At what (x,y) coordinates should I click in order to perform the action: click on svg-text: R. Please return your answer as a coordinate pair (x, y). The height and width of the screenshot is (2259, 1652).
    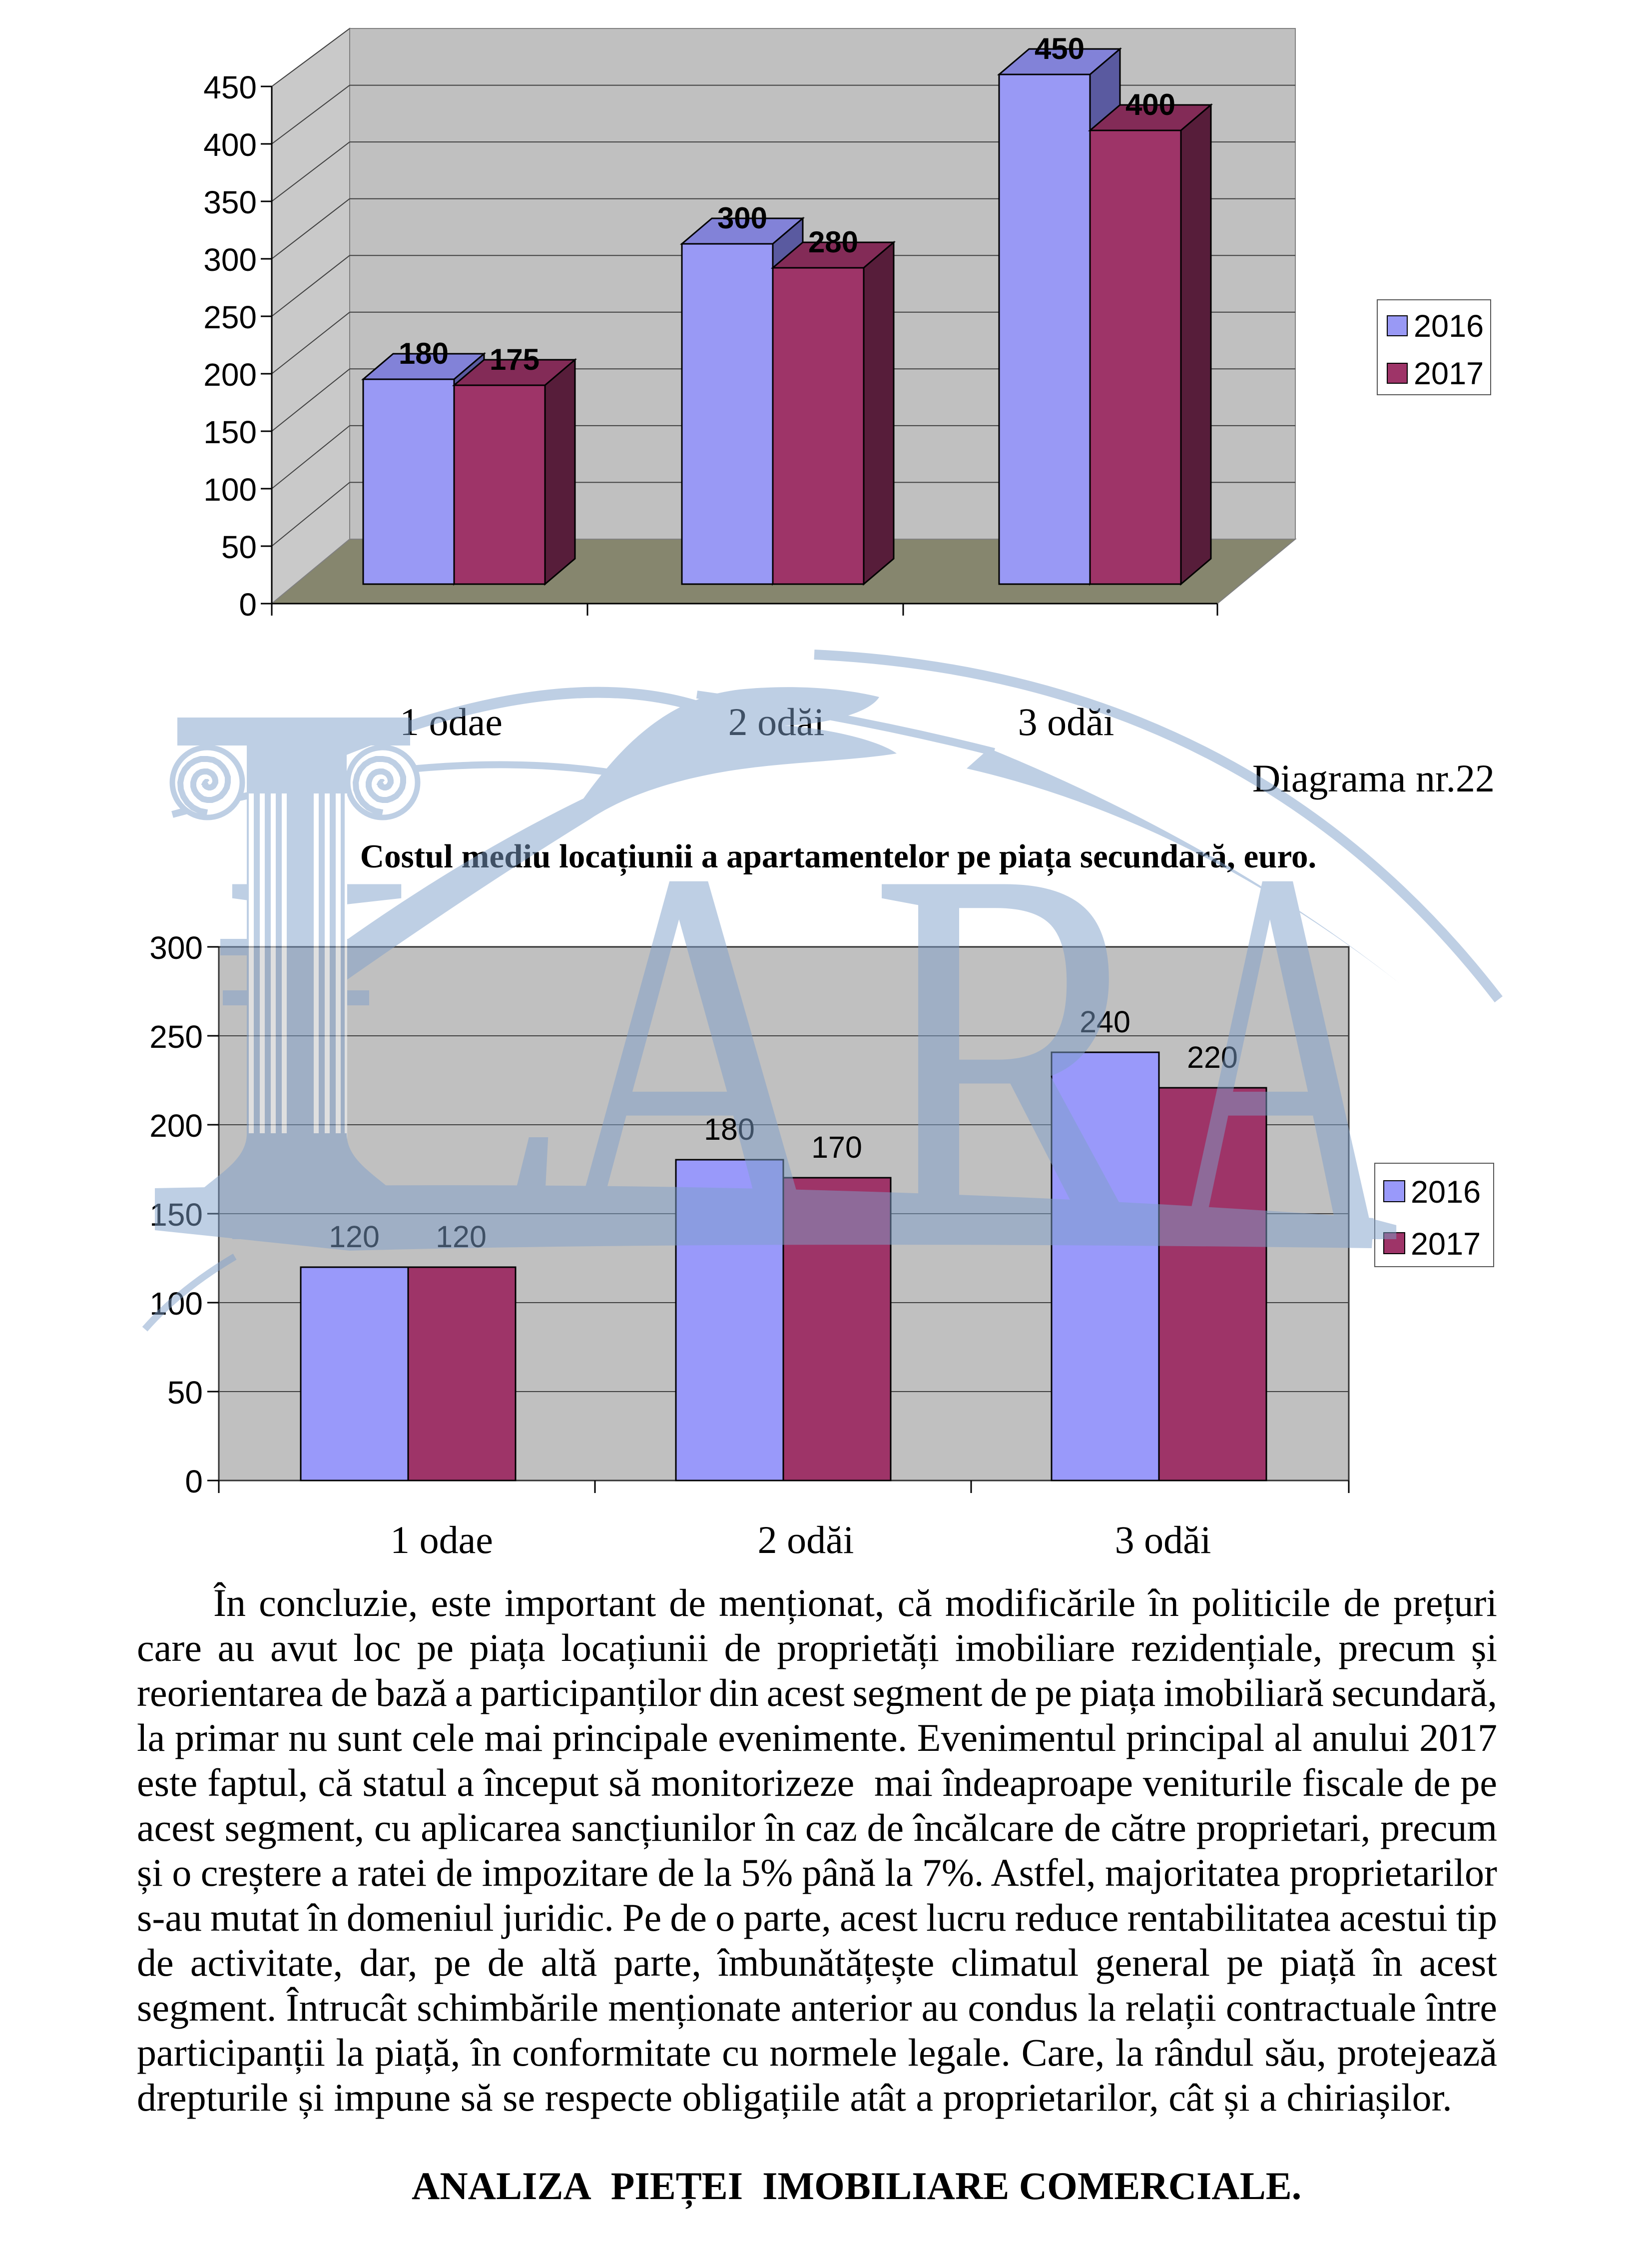
    Looking at the image, I should click on (1015, 1056).